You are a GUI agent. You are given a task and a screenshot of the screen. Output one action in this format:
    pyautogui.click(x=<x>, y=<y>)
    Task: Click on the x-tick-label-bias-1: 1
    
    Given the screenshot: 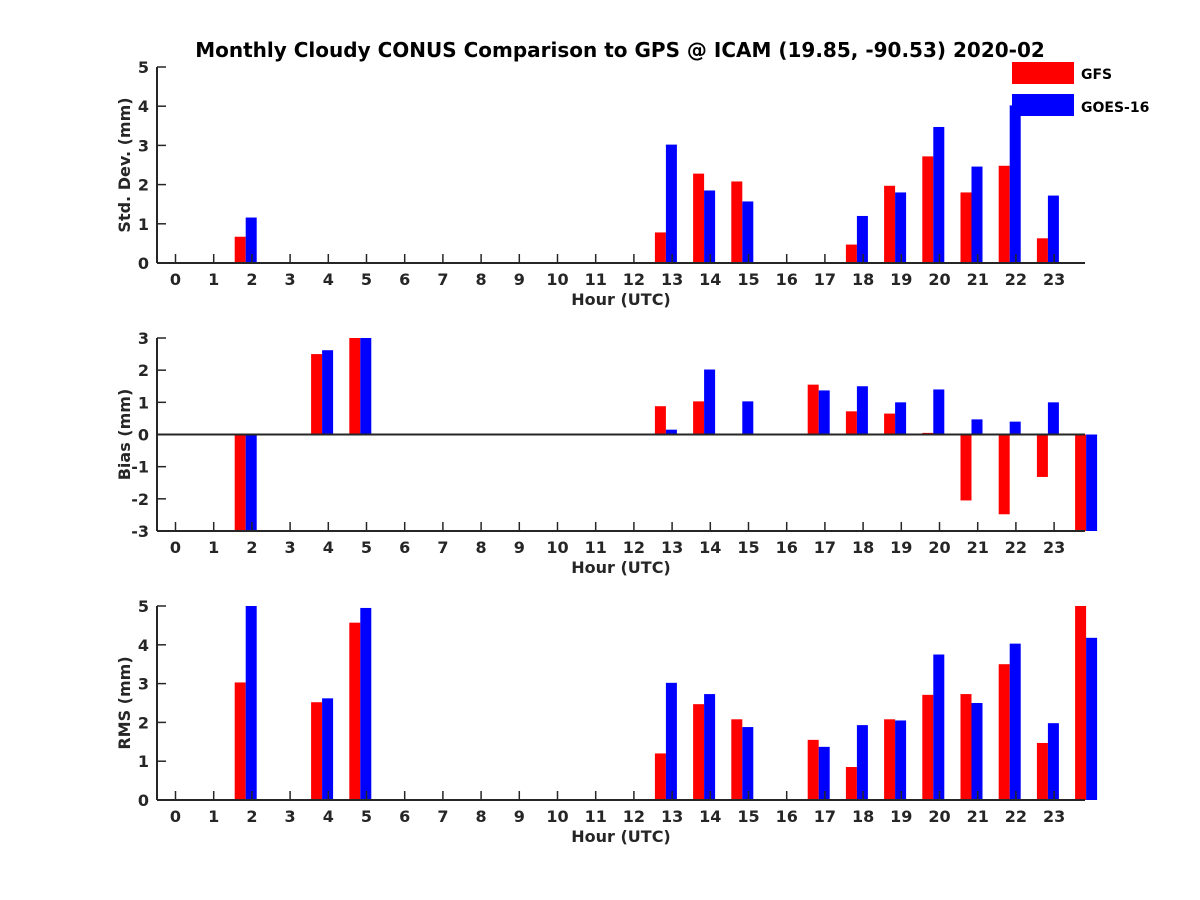 What is the action you would take?
    pyautogui.click(x=213, y=547)
    